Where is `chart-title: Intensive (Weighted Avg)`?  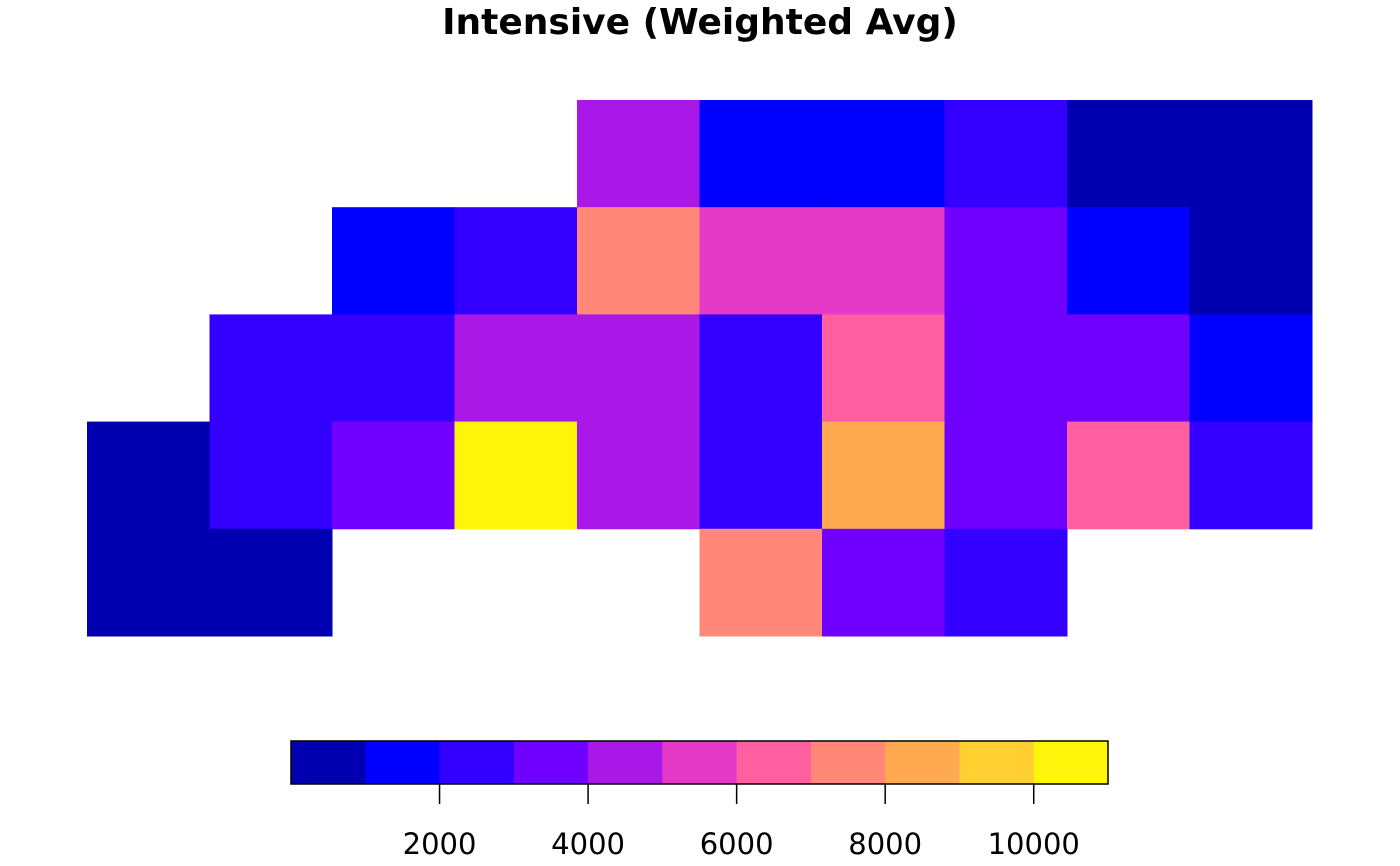
chart-title: Intensive (Weighted Avg) is located at coordinates (700, 22).